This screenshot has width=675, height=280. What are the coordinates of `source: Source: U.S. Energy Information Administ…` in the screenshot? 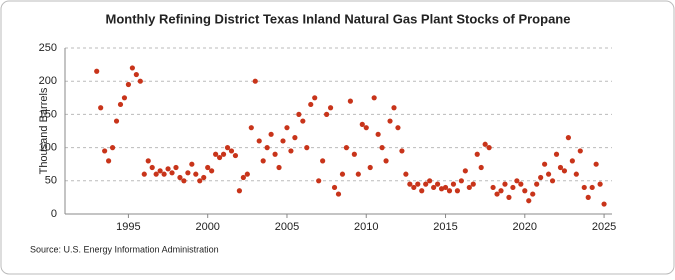 It's located at (124, 249).